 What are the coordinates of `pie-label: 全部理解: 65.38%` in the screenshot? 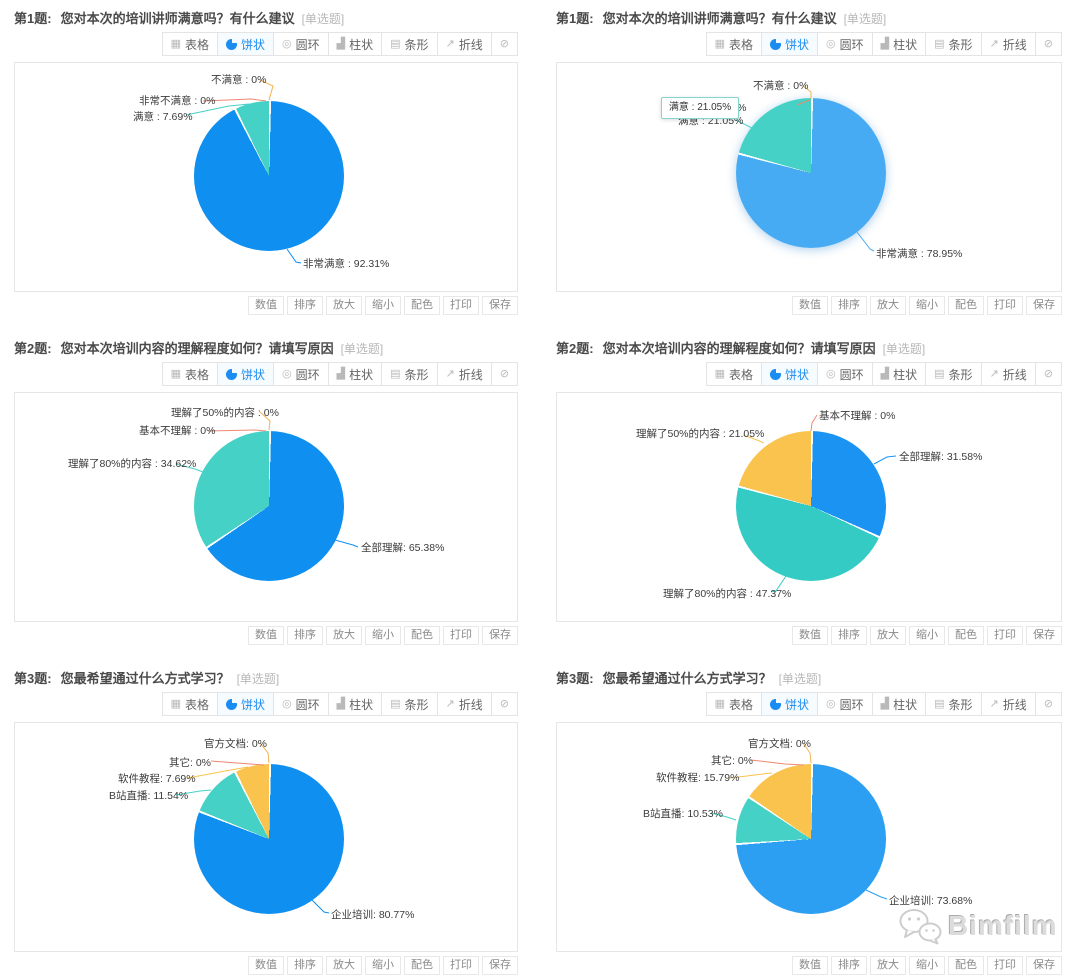 It's located at (403, 548).